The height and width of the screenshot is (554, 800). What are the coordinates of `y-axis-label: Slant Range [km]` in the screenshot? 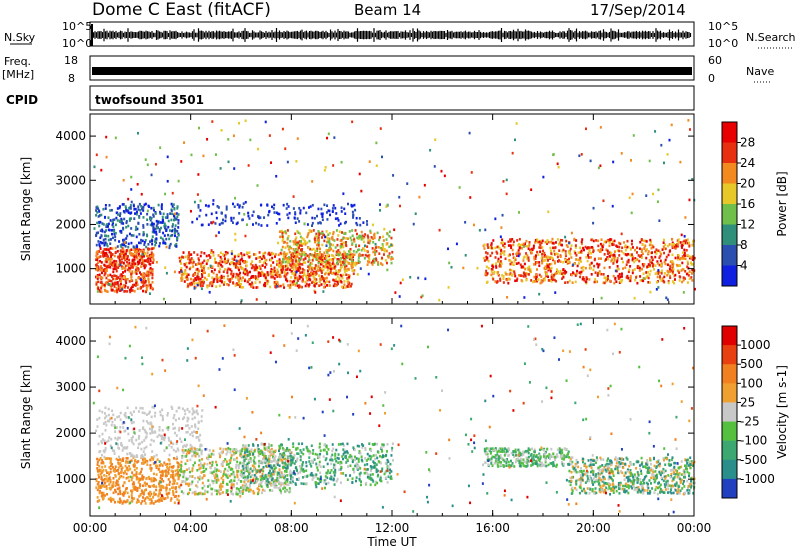 It's located at (26, 209).